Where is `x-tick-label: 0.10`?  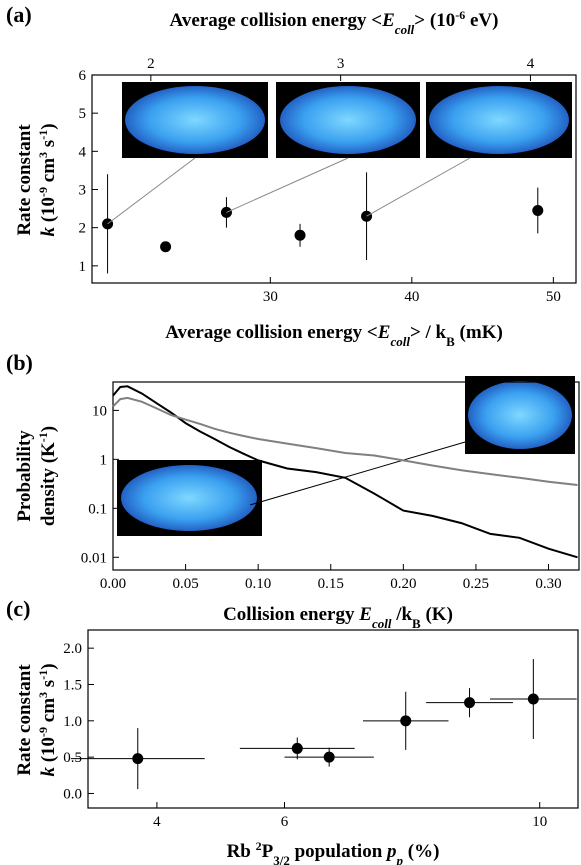
x-tick-label: 0.10 is located at coordinates (258, 584).